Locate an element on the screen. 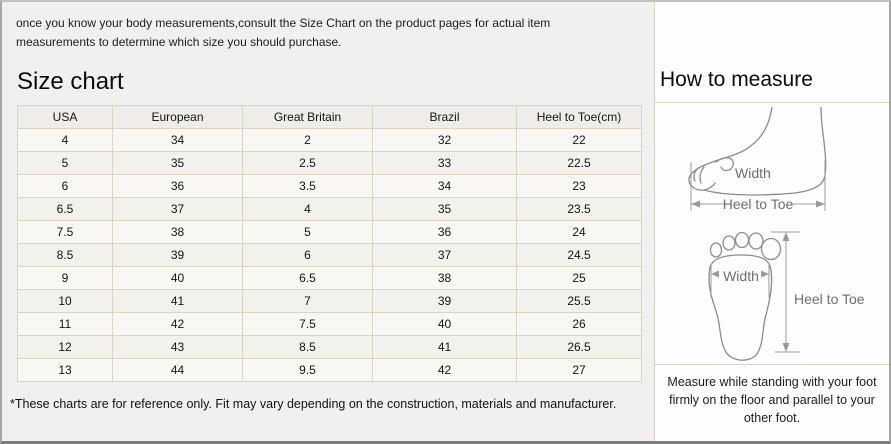 The width and height of the screenshot is (891, 444). size-cell: 25 is located at coordinates (579, 278).